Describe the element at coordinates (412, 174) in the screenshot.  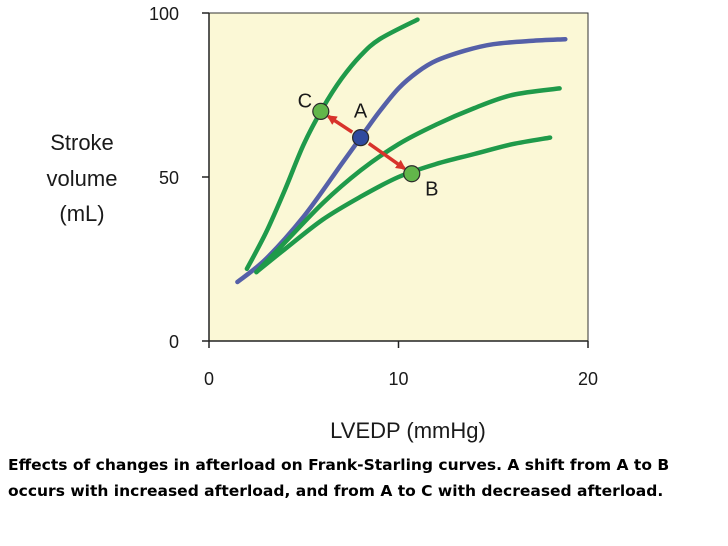
I see `point-B` at that location.